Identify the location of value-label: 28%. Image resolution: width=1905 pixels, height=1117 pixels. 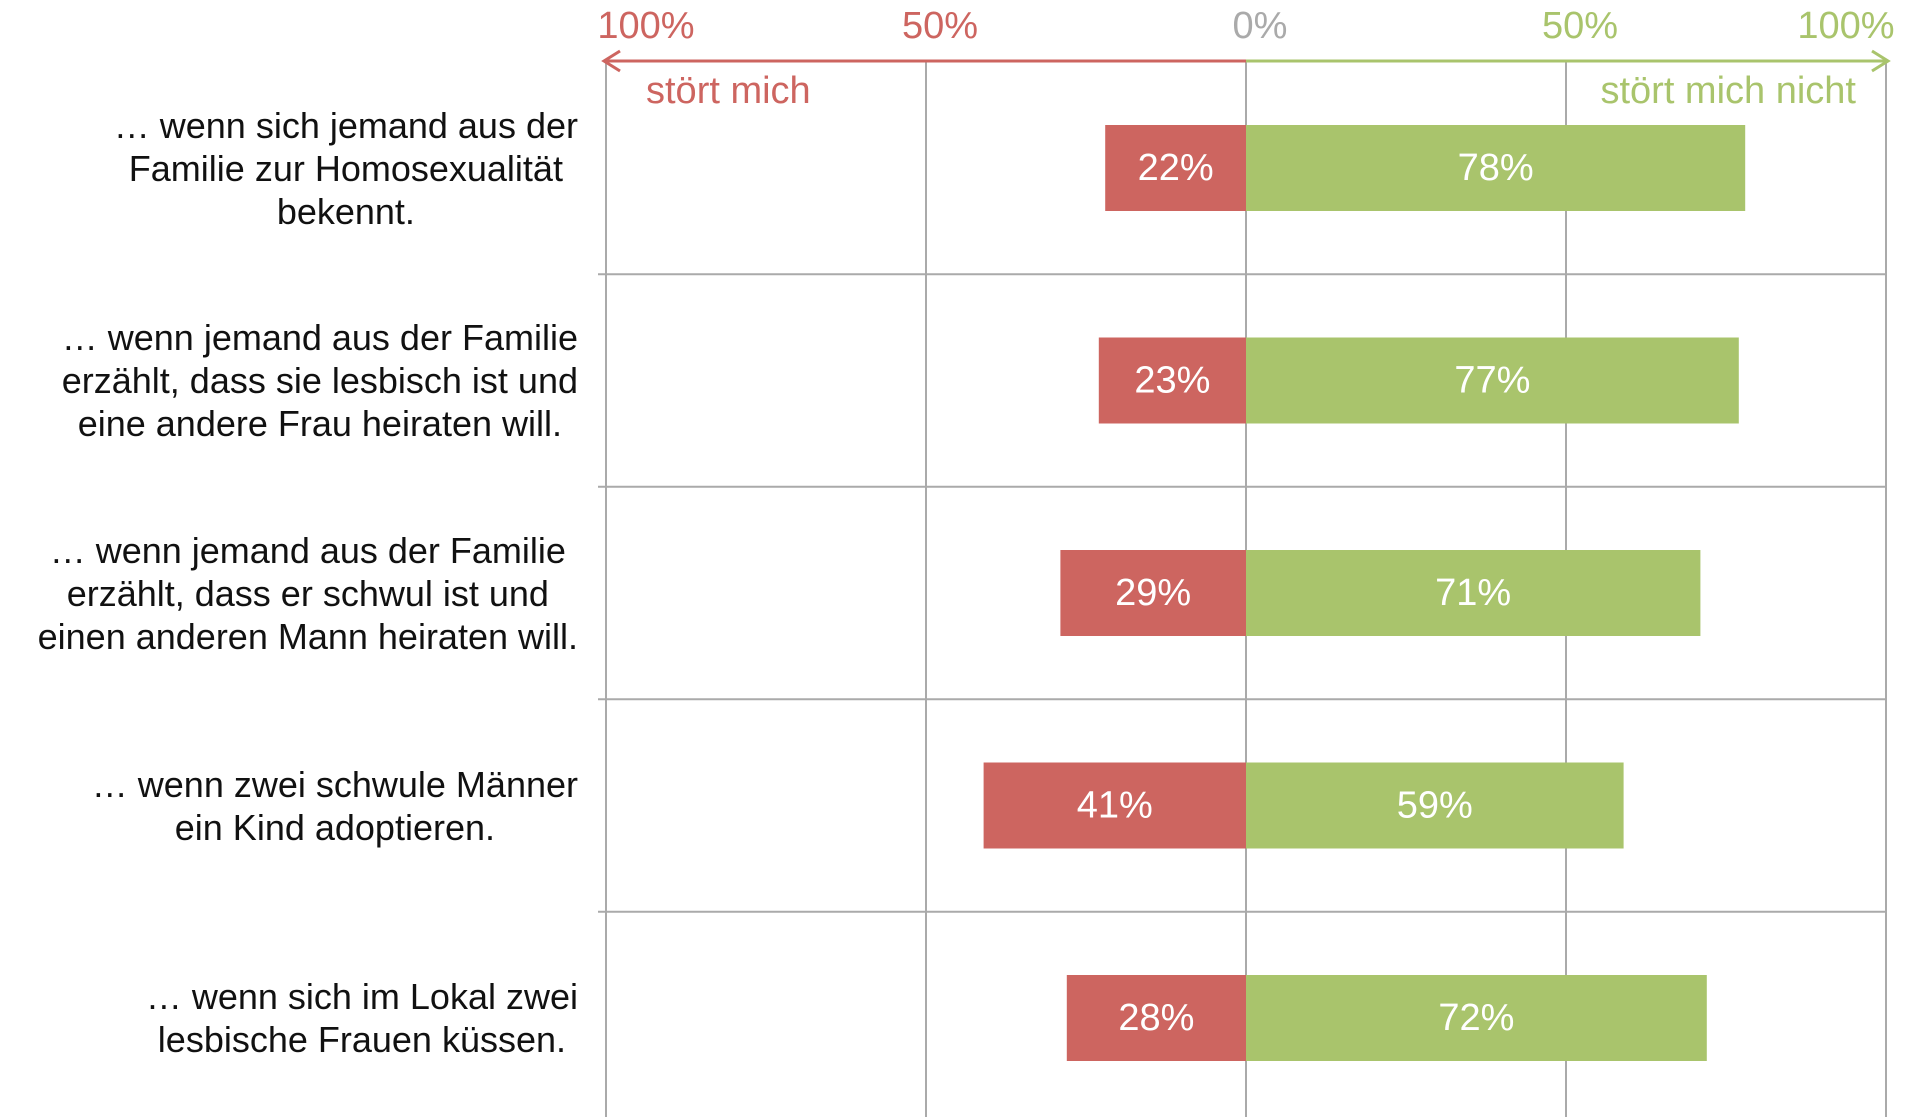
(1156, 1018).